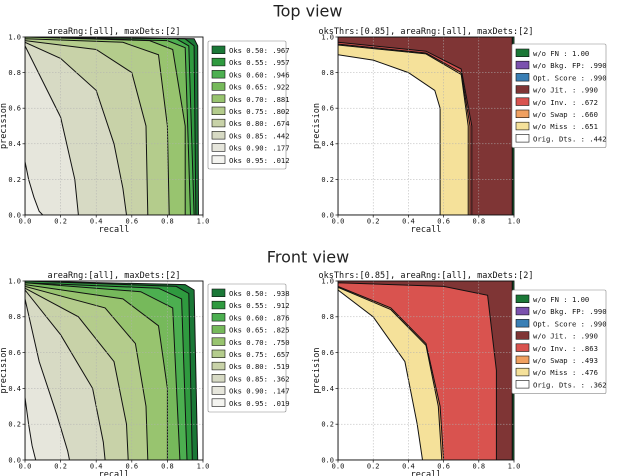 The width and height of the screenshot is (617, 476). What do you see at coordinates (259, 135) in the screenshot?
I see `legend-entry: Oks 0.85: .442` at bounding box center [259, 135].